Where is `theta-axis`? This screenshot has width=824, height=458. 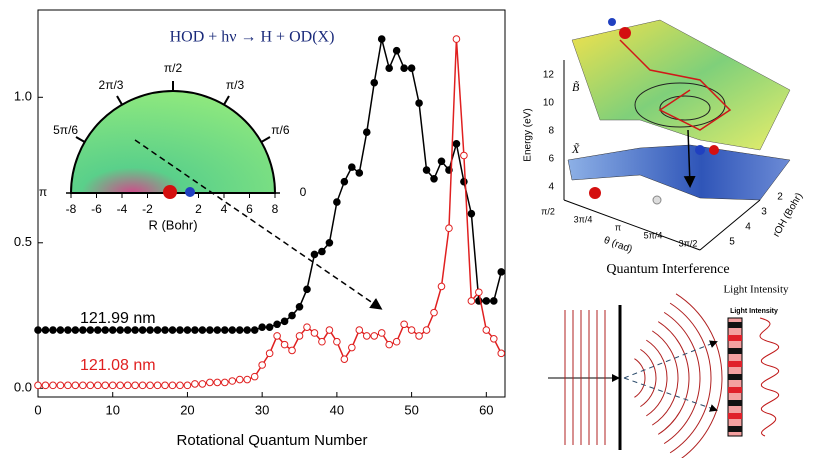
theta-axis is located at coordinates (632, 225).